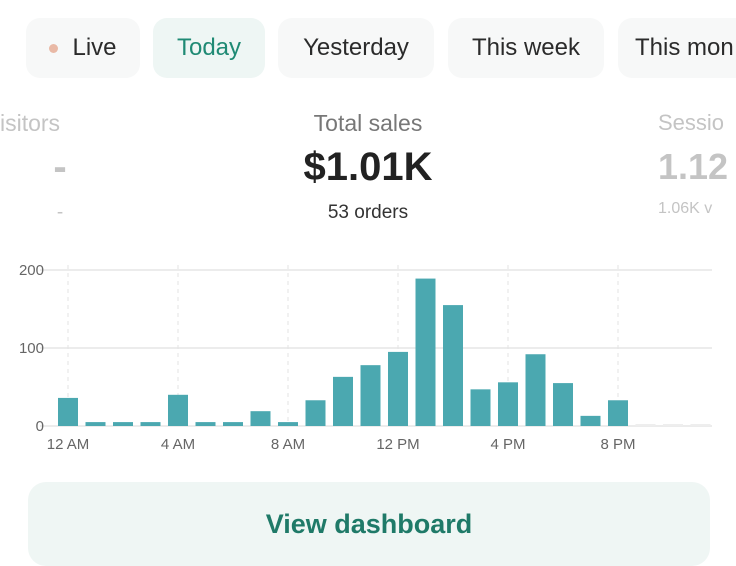 This screenshot has height=566, width=736. I want to click on filter-today: Today, so click(209, 48).